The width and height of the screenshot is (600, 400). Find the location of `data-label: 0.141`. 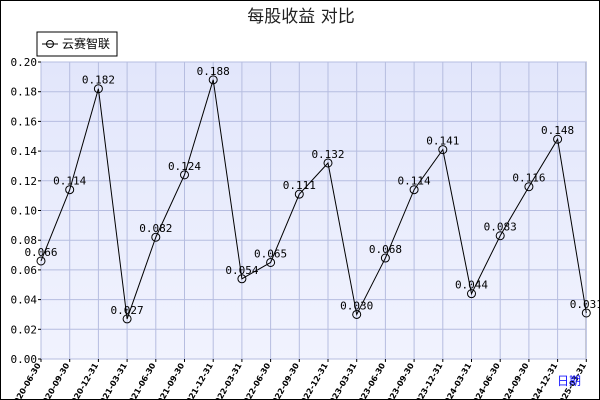

data-label: 0.141 is located at coordinates (442, 141).